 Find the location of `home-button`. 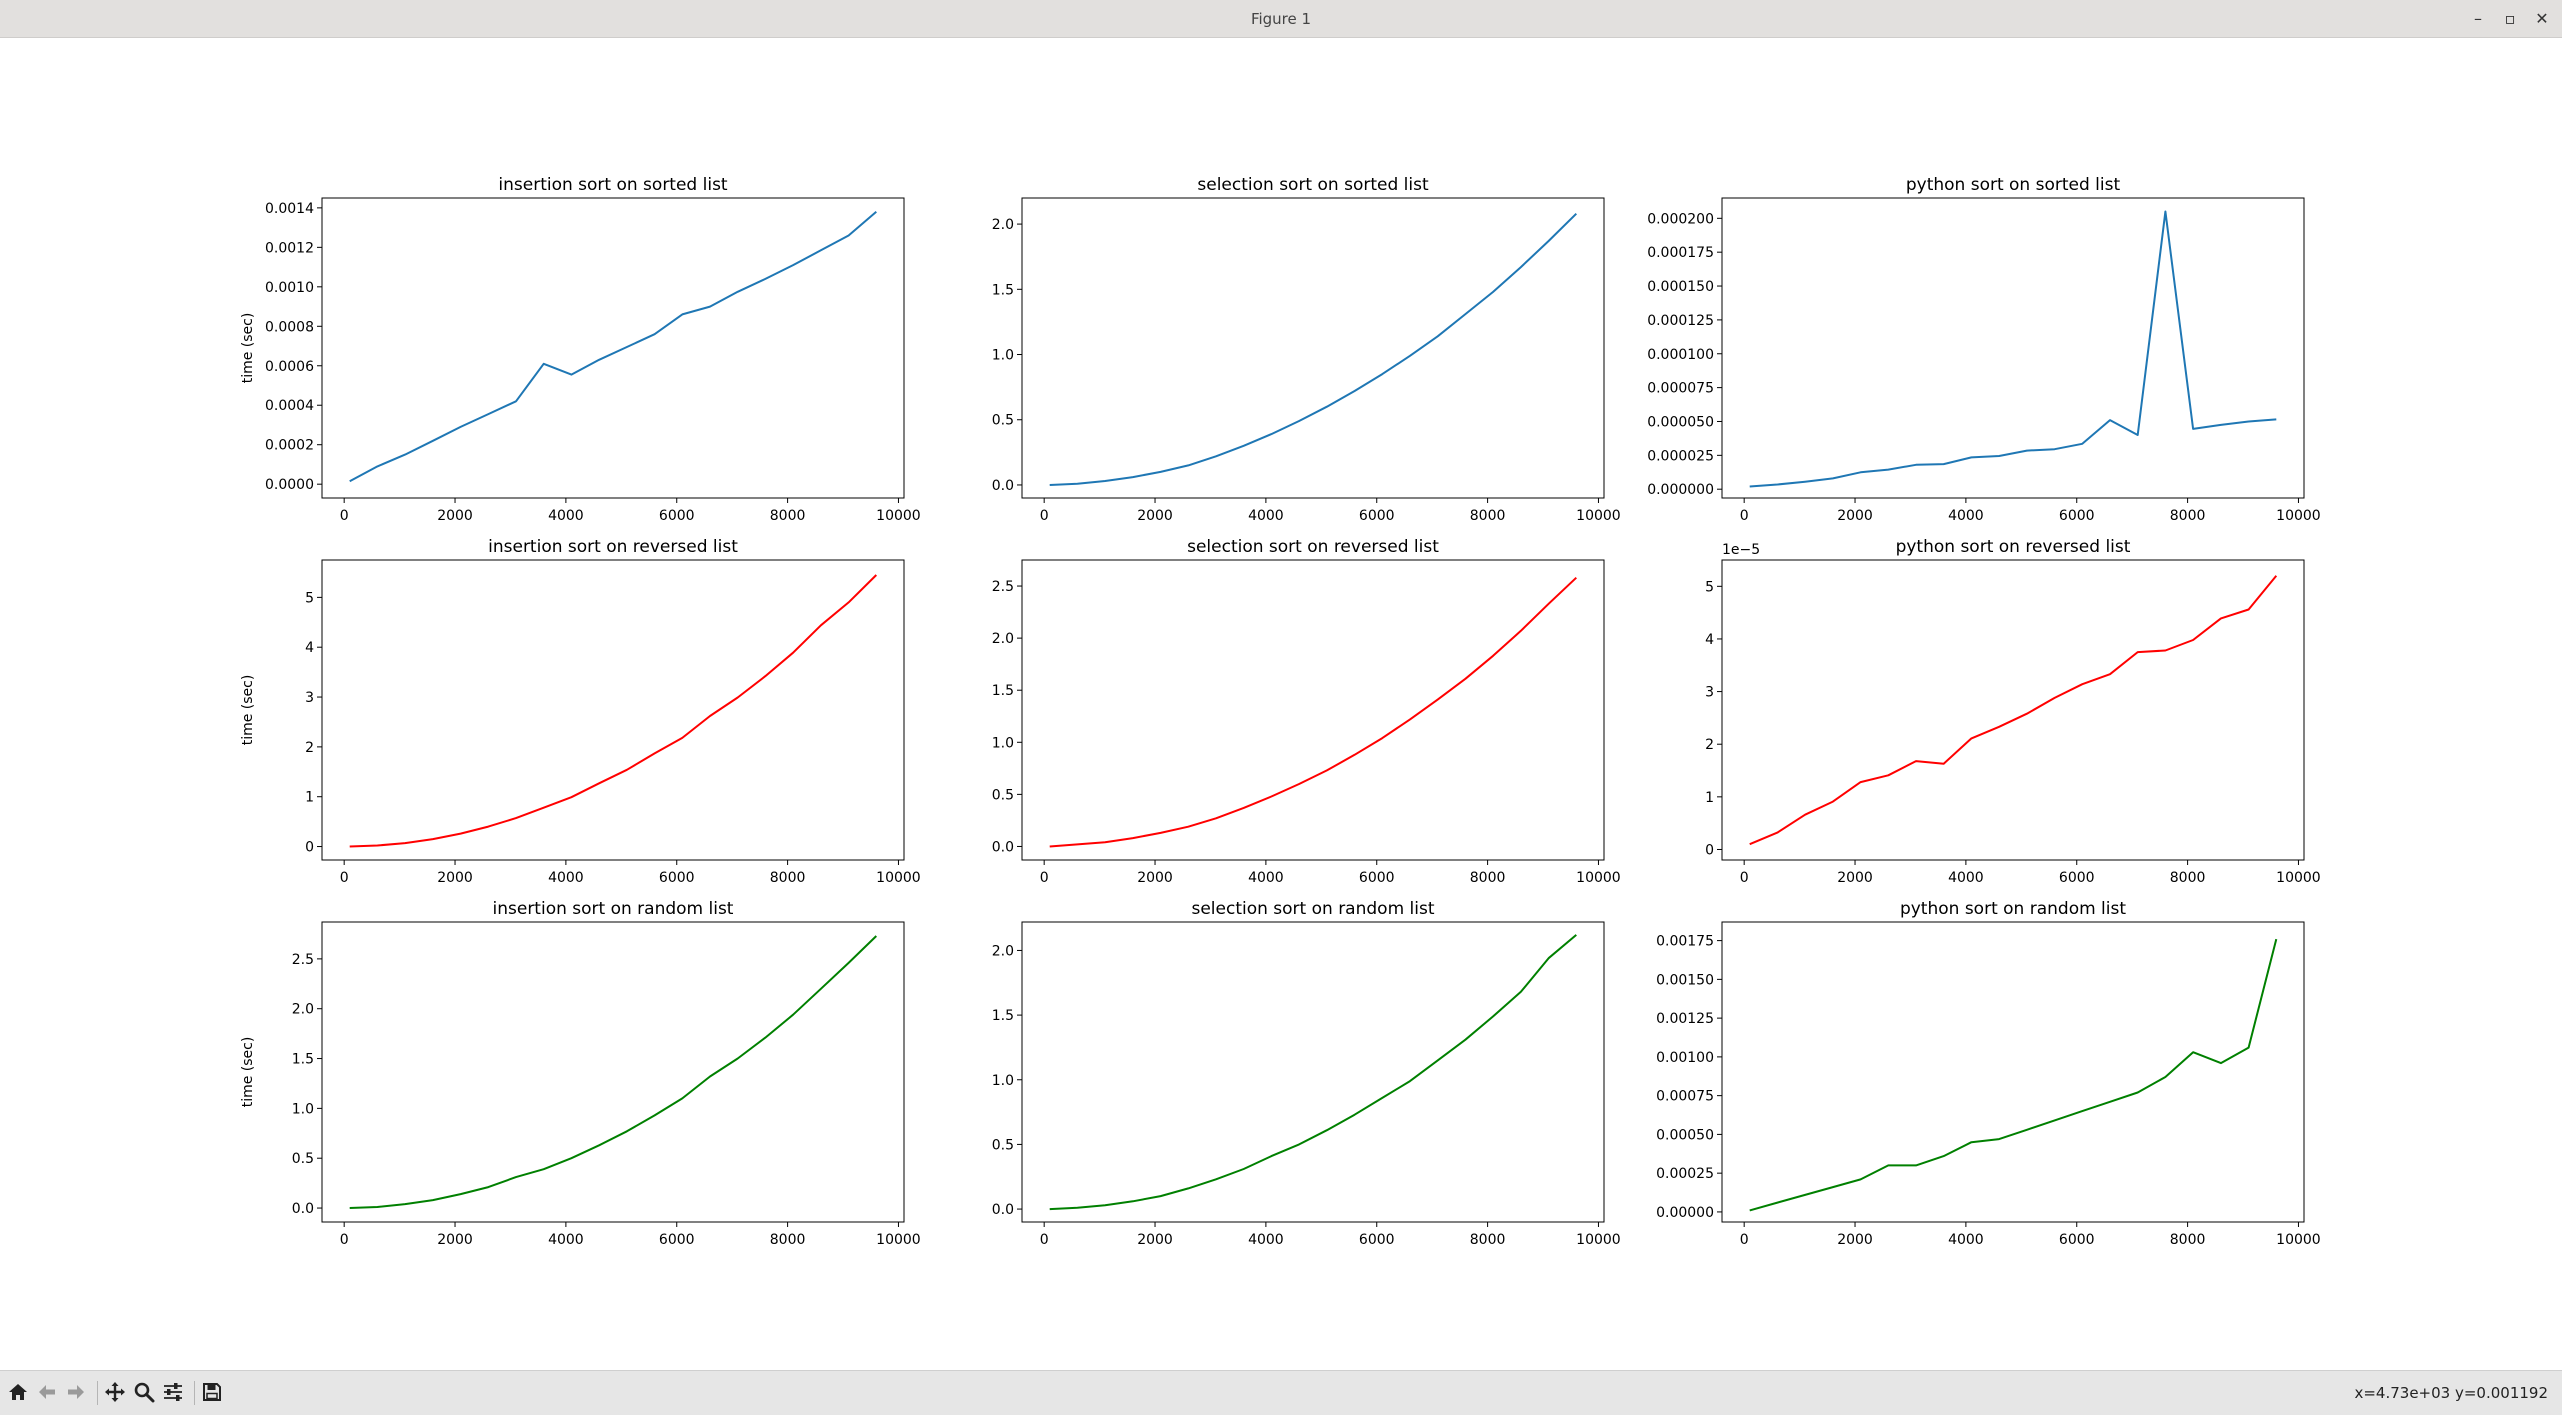

home-button is located at coordinates (18, 1392).